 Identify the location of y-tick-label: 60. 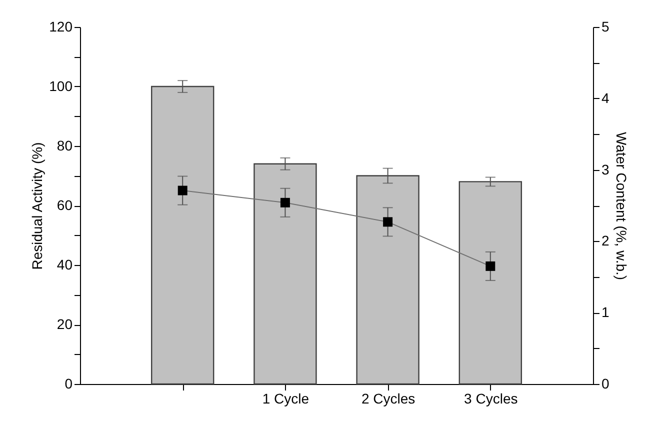
(64, 205).